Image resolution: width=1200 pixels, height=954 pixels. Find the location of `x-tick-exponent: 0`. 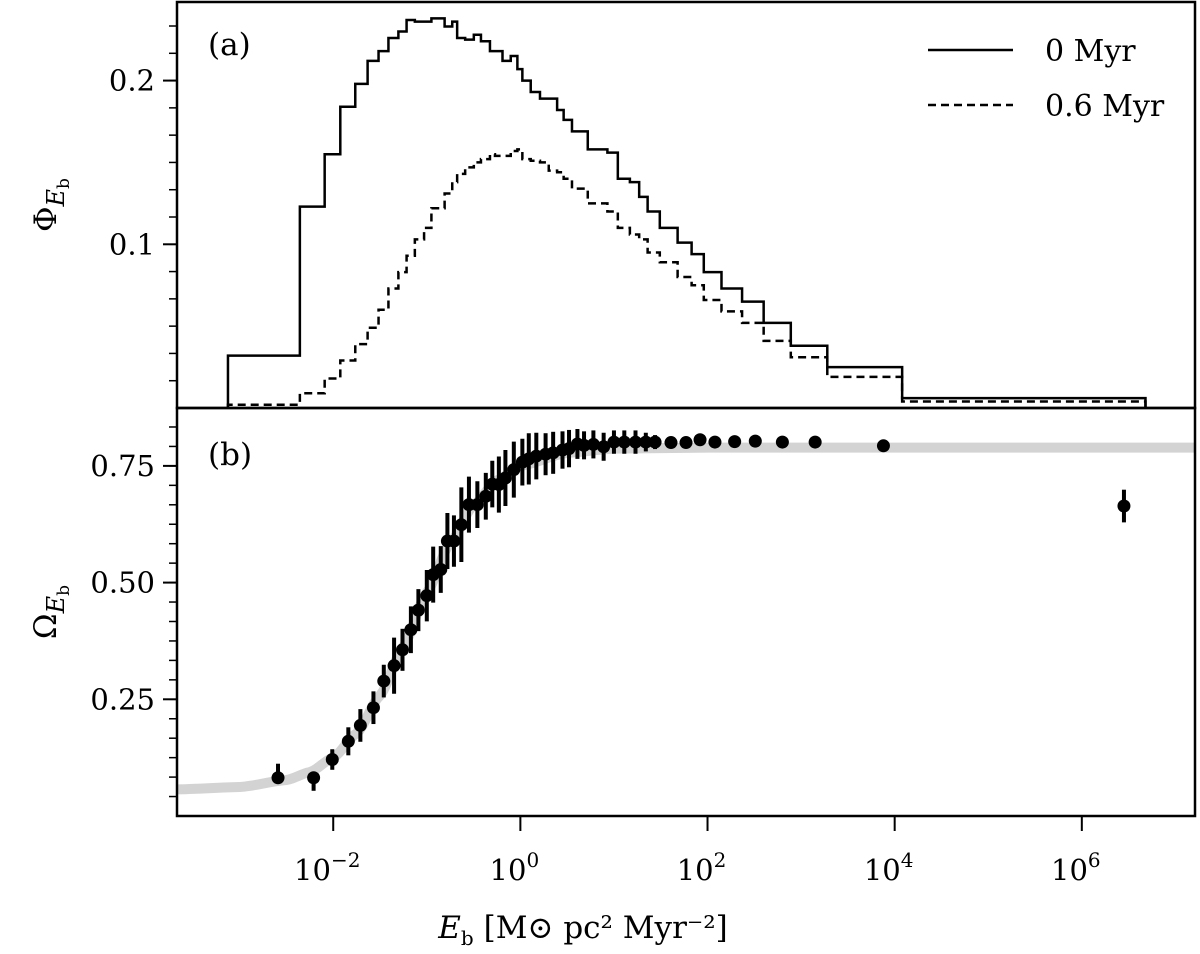

x-tick-exponent: 0 is located at coordinates (532, 860).